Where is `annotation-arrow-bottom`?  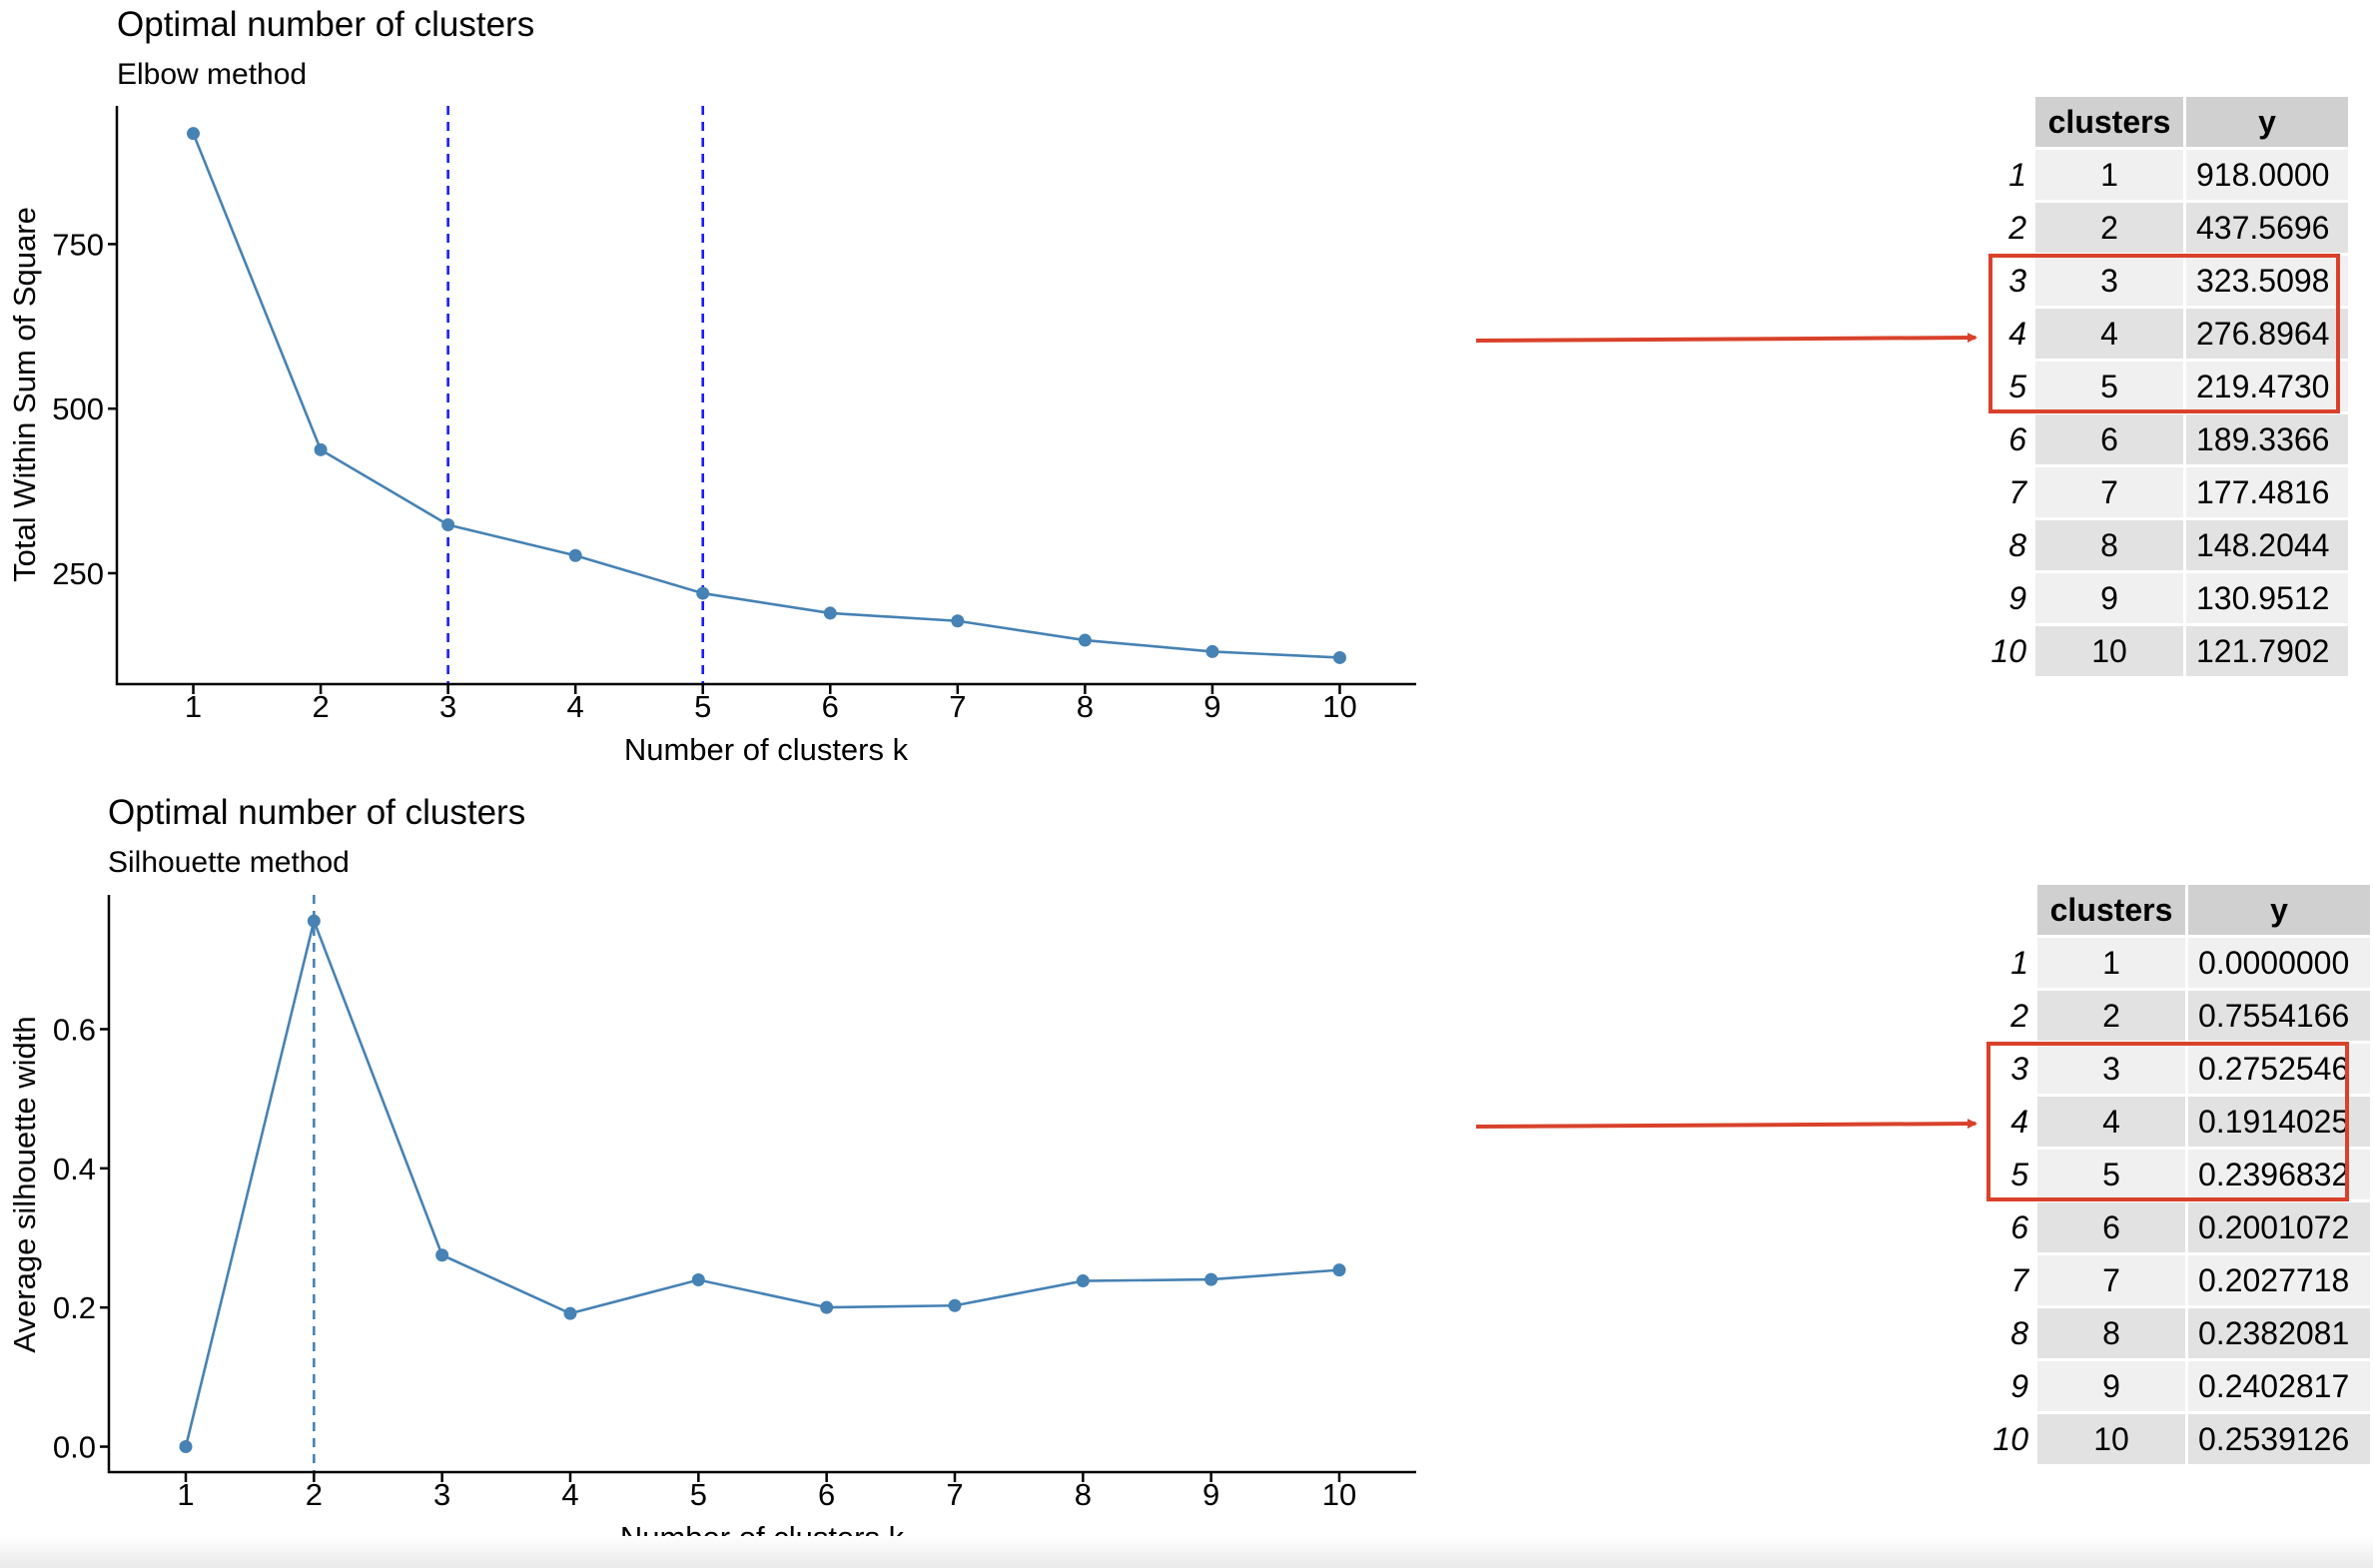 annotation-arrow-bottom is located at coordinates (1726, 1124).